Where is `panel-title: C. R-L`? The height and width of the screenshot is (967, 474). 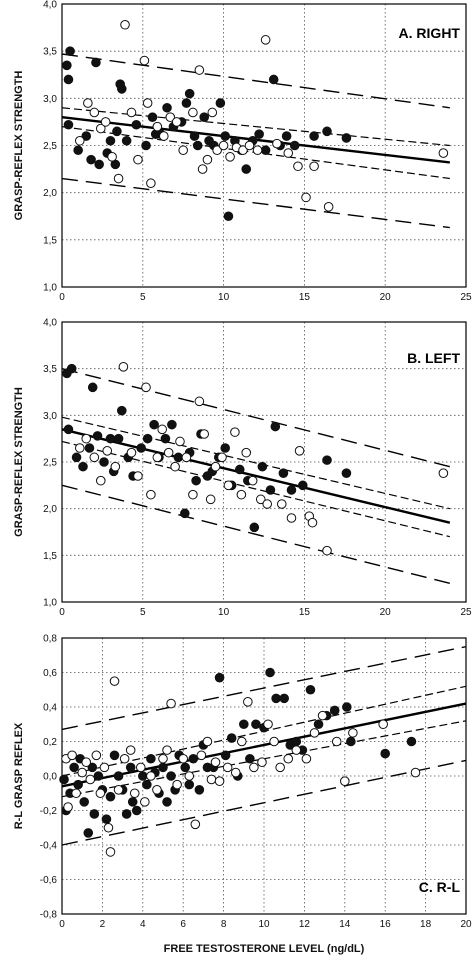
panel-title: C. R-L is located at coordinates (440, 887).